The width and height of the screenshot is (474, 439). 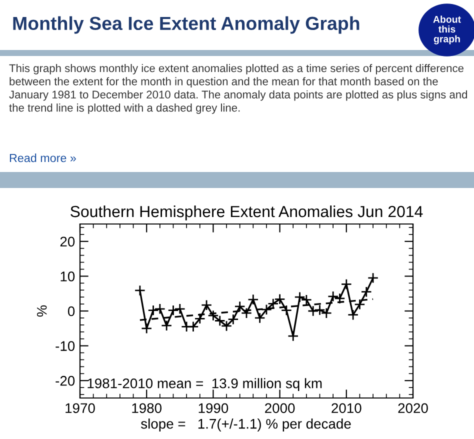 I want to click on y-tick-label: 10, so click(x=67, y=277).